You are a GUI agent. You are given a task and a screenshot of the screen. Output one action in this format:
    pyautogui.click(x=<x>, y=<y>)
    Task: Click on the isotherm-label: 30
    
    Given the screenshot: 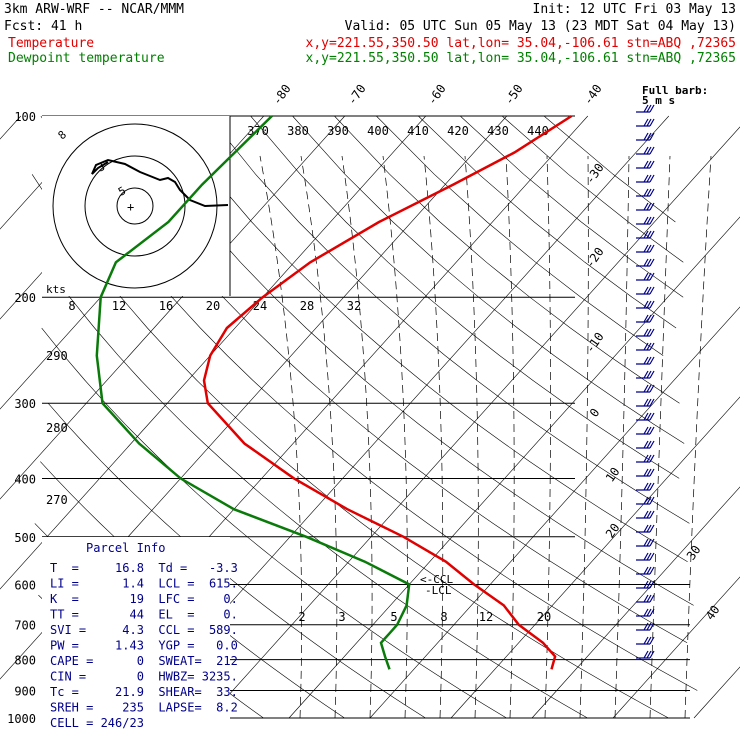 What is the action you would take?
    pyautogui.click(x=694, y=553)
    